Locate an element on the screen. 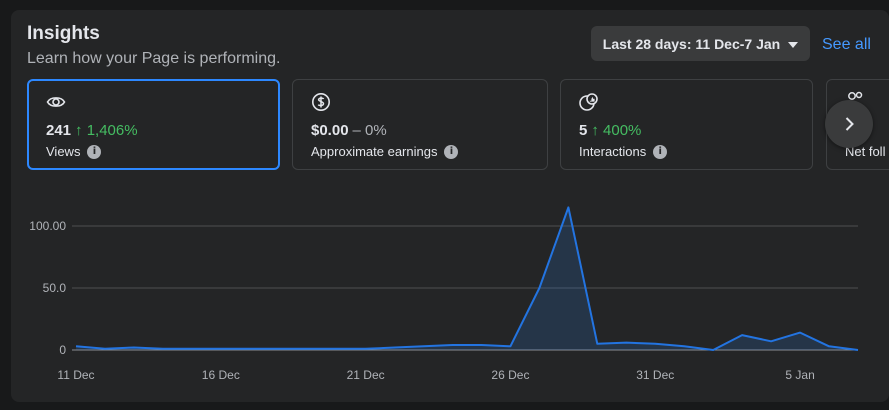 The image size is (889, 410). metric-label-row: Interactions i is located at coordinates (623, 151).